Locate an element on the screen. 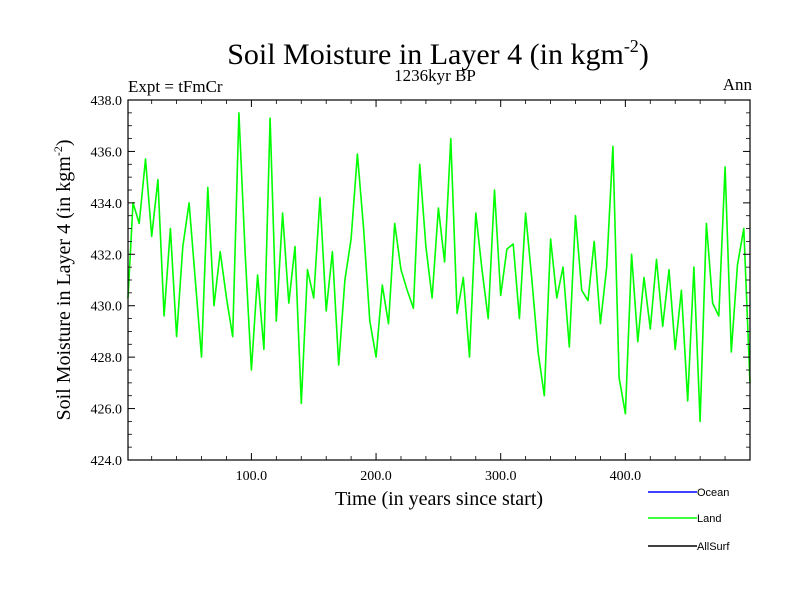  y-tick-label: 430.0 is located at coordinates (107, 307).